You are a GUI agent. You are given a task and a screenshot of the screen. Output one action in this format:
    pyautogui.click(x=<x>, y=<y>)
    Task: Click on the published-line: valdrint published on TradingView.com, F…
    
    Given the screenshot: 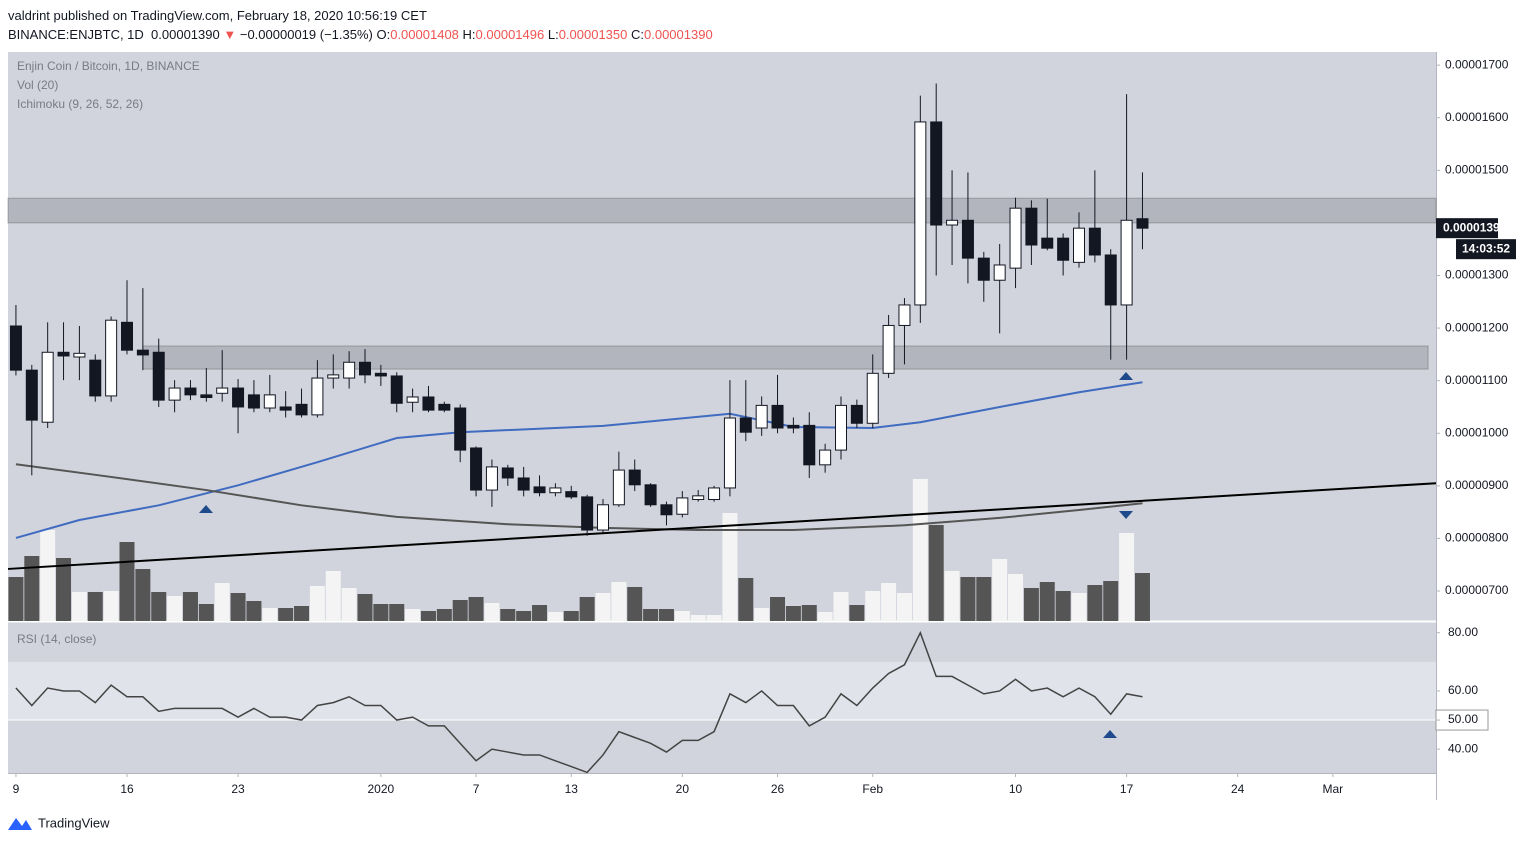 What is the action you would take?
    pyautogui.click(x=217, y=15)
    